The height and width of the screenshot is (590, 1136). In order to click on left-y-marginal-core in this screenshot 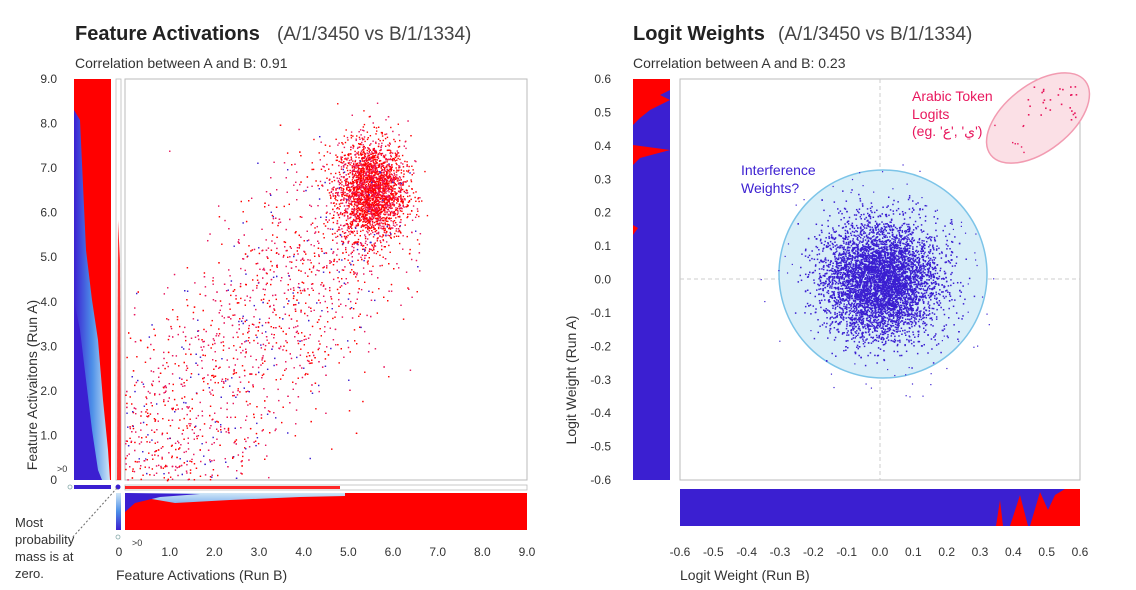, I will do `click(88, 390)`.